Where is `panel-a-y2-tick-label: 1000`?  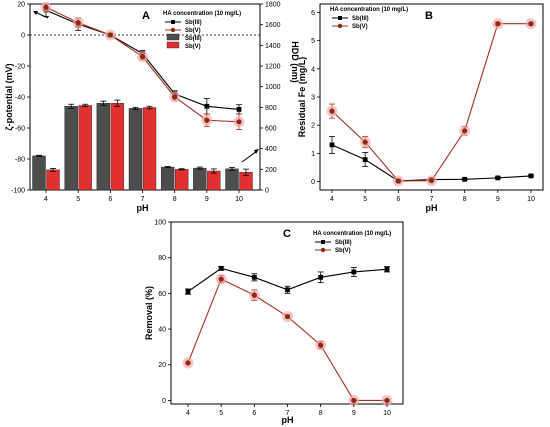
panel-a-y2-tick-label: 1000 is located at coordinates (273, 87).